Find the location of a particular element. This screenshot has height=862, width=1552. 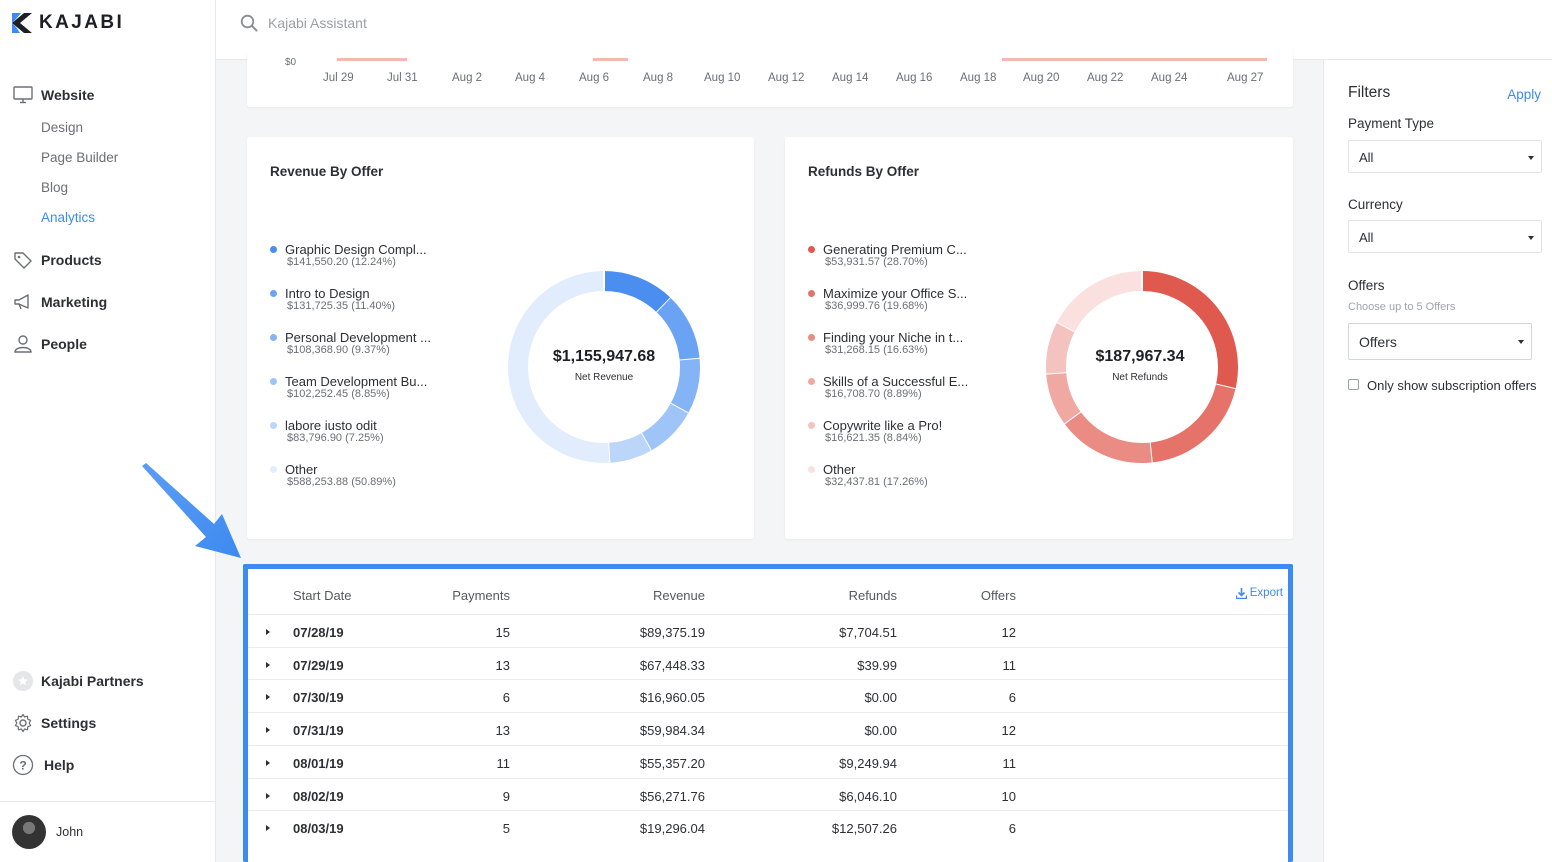

apply-filters-button: Apply is located at coordinates (1524, 94).